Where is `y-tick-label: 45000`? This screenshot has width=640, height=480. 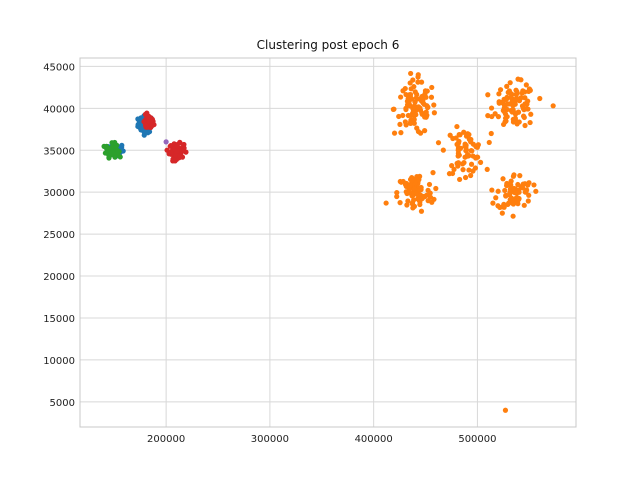
y-tick-label: 45000 is located at coordinates (59, 67).